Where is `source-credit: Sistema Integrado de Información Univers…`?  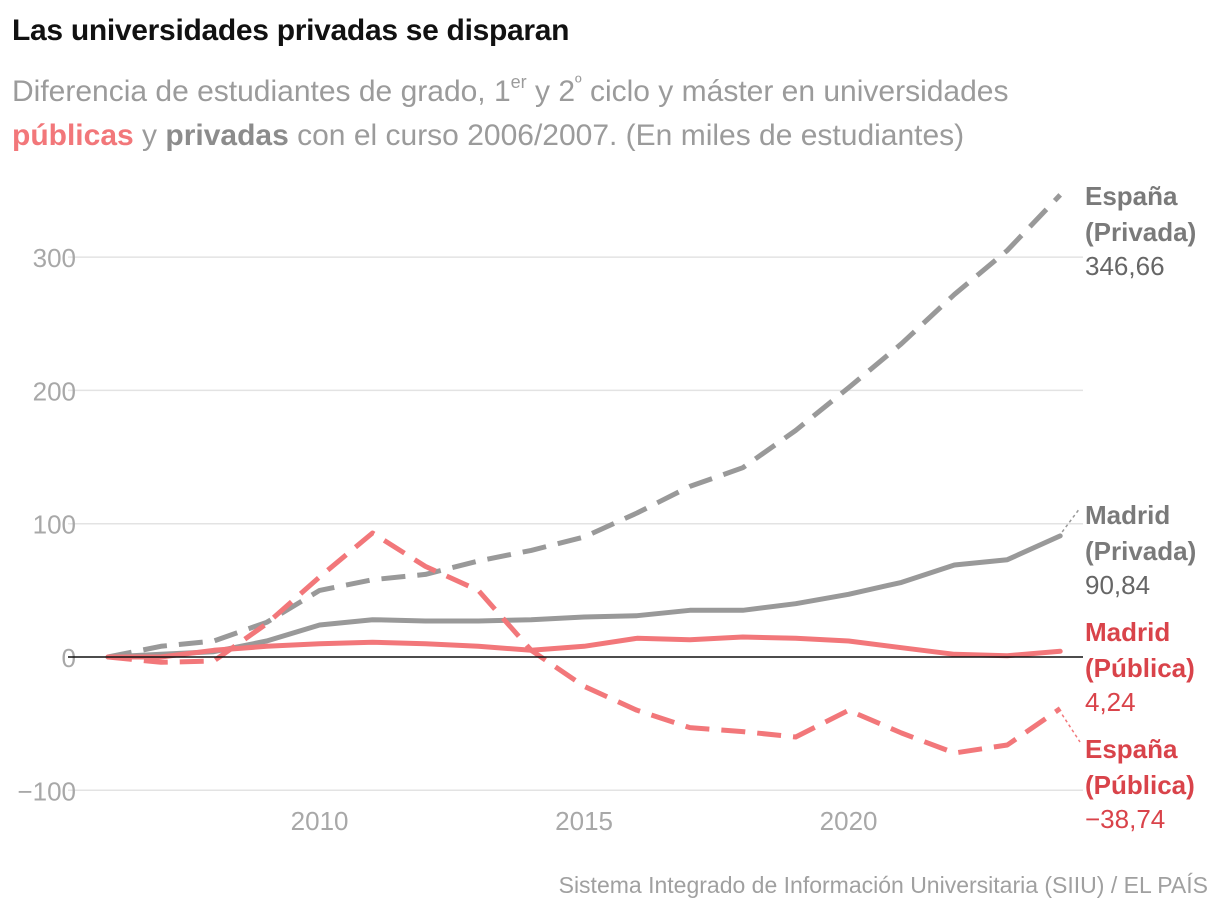 source-credit: Sistema Integrado de Información Univers… is located at coordinates (883, 885).